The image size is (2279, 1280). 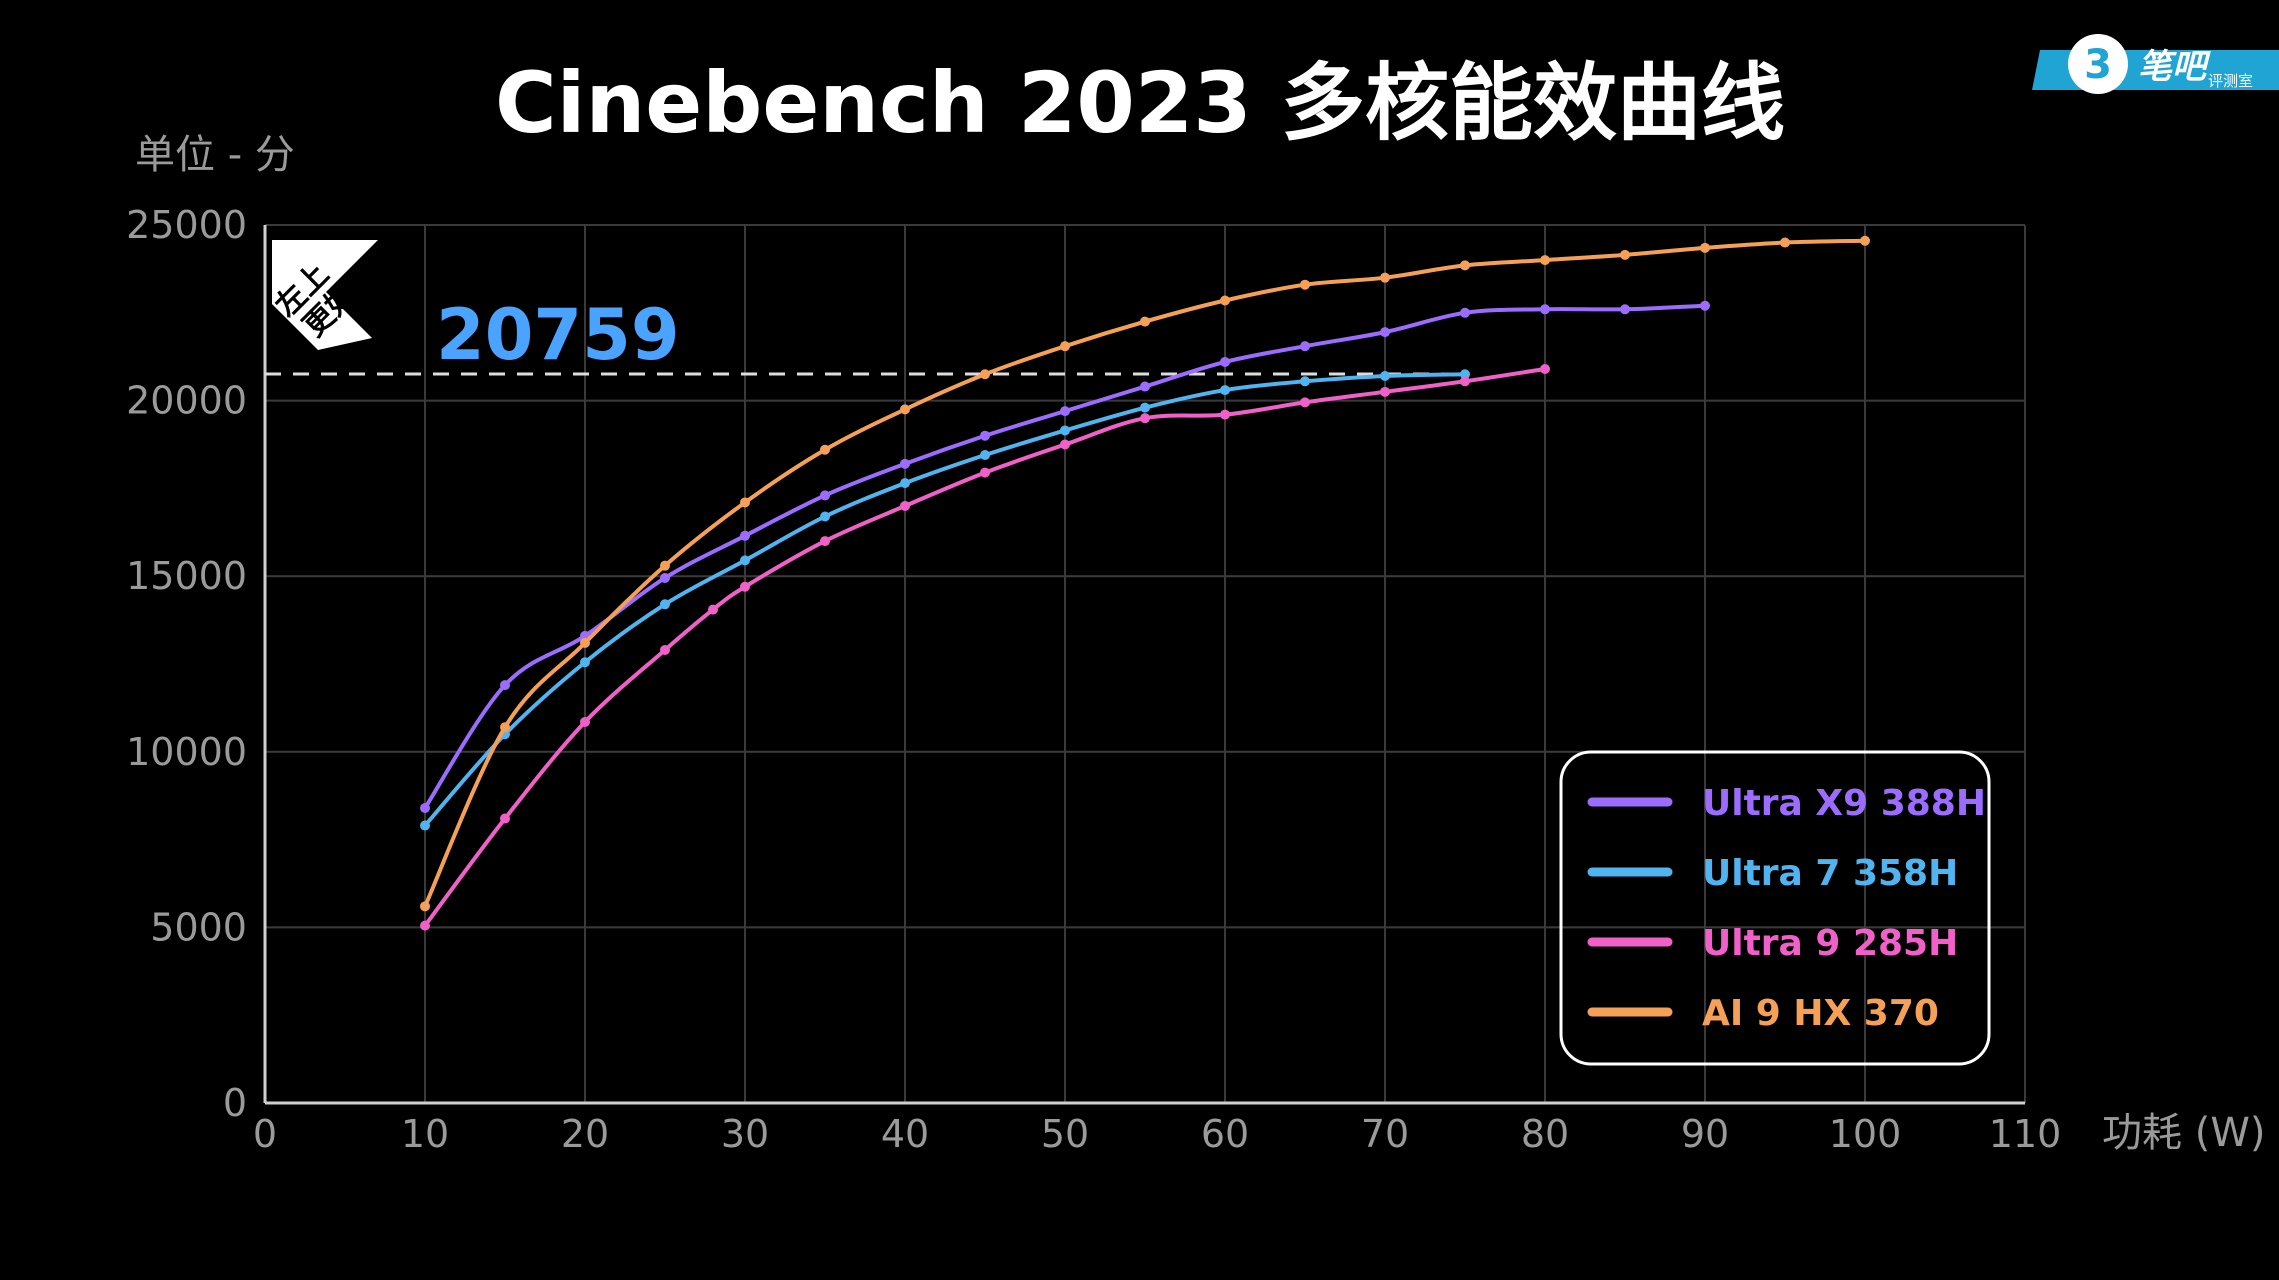 What do you see at coordinates (2025, 1134) in the screenshot?
I see `x-tick-label: 110` at bounding box center [2025, 1134].